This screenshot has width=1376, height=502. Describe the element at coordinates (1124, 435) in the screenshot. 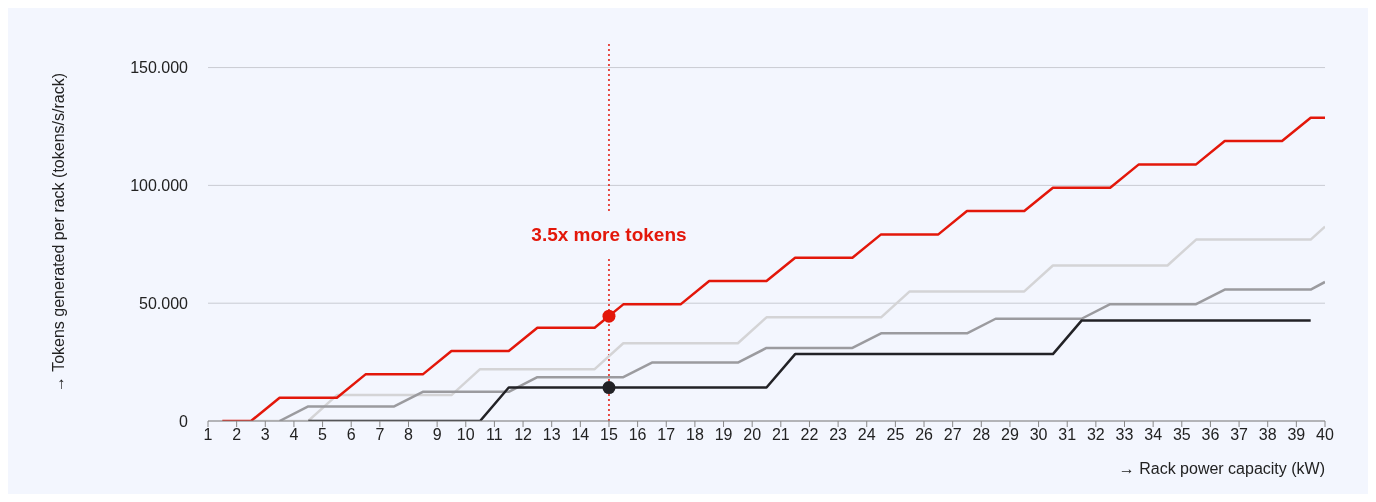

I see `x-tick-label: 33` at that location.